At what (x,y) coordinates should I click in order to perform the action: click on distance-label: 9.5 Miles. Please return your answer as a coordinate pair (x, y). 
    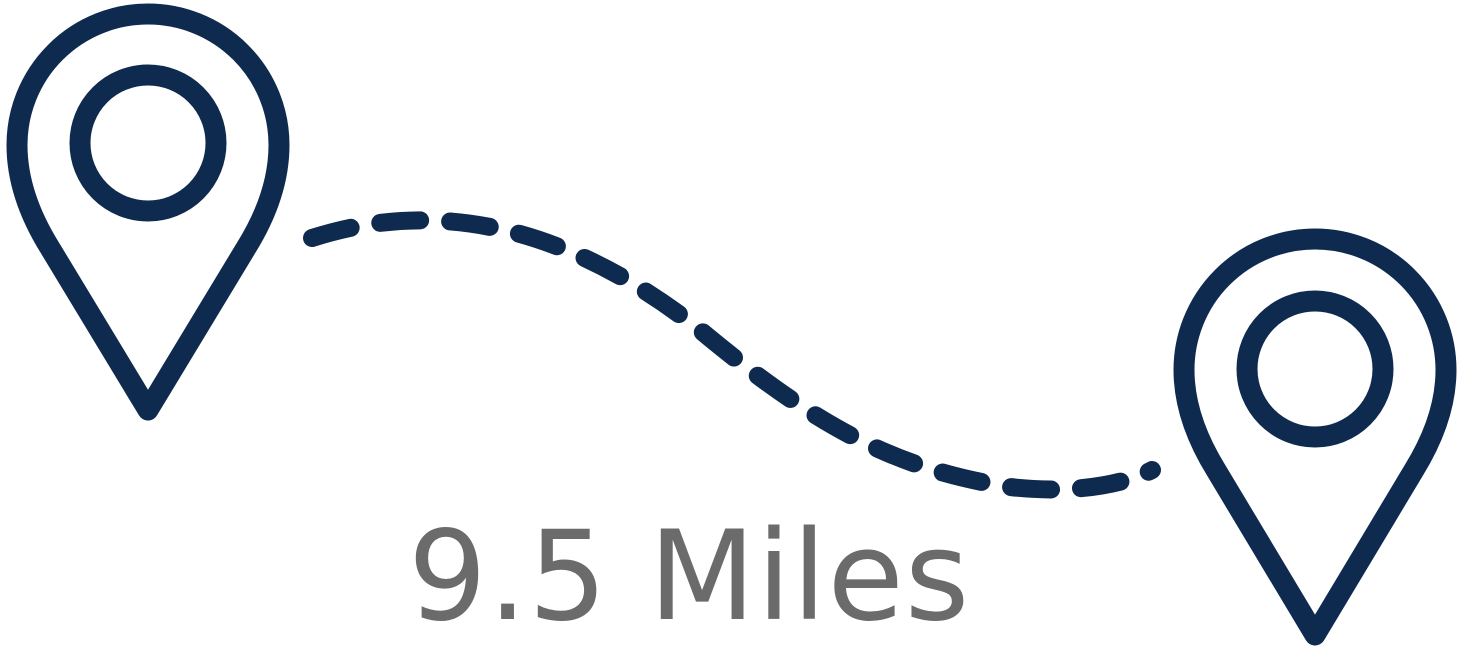
    Looking at the image, I should click on (689, 577).